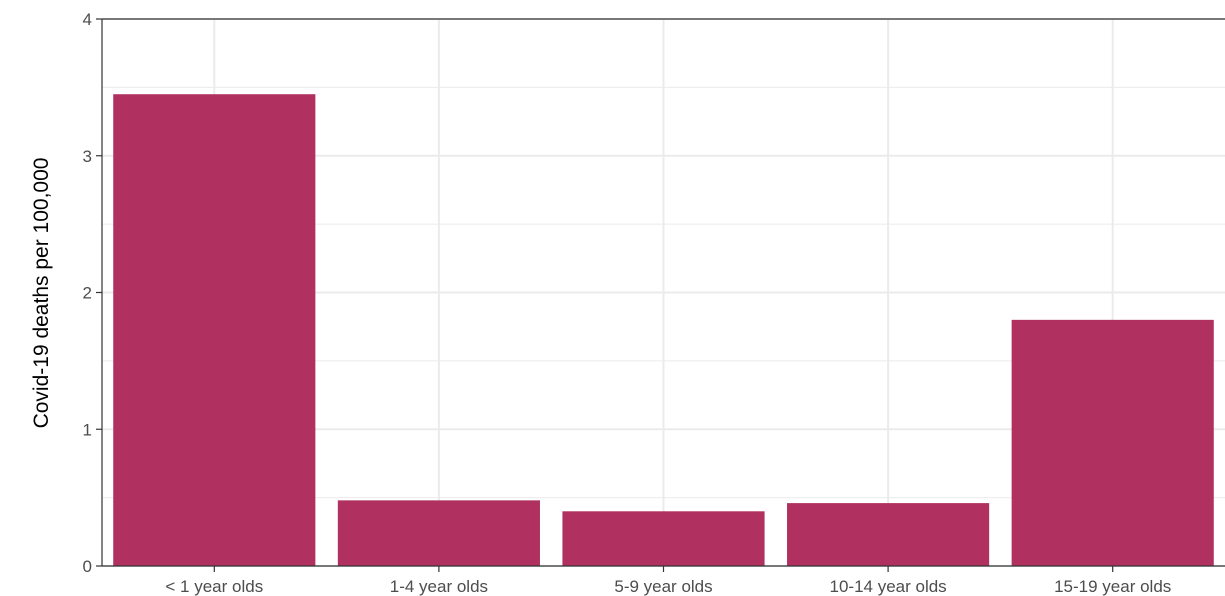 Image resolution: width=1225 pixels, height=596 pixels. Describe the element at coordinates (663, 586) in the screenshot. I see `x-tick-label: 5-9 year olds` at that location.